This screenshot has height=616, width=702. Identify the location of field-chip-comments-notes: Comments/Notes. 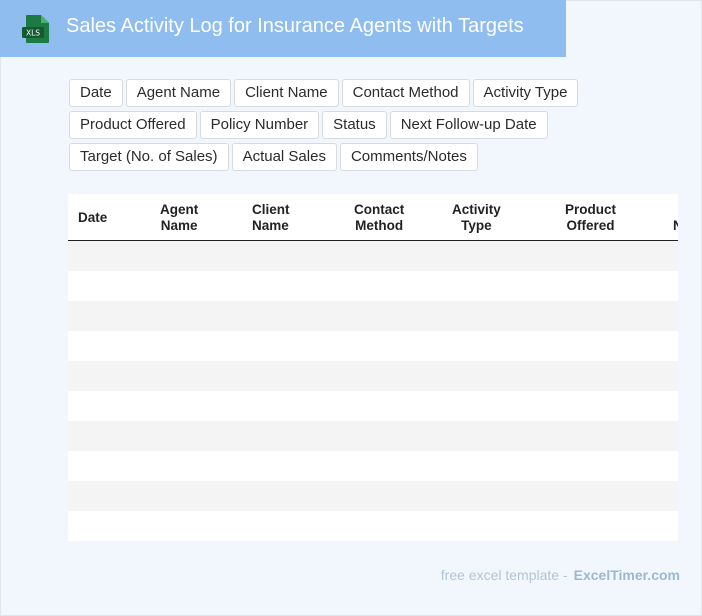
(408, 157).